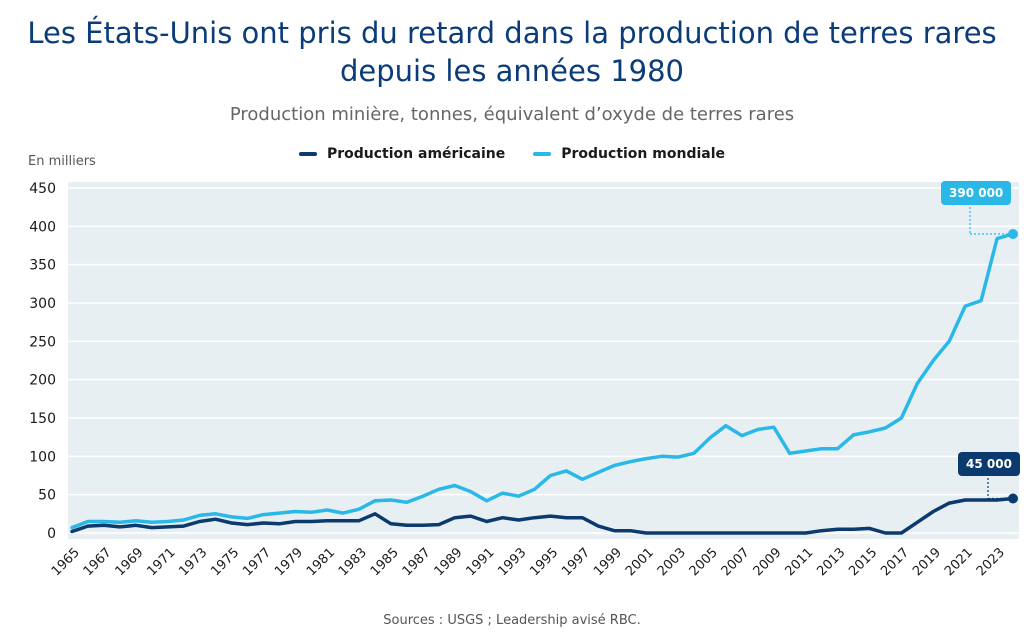  What do you see at coordinates (42, 266) in the screenshot?
I see `y-tick-label-350: 350` at bounding box center [42, 266].